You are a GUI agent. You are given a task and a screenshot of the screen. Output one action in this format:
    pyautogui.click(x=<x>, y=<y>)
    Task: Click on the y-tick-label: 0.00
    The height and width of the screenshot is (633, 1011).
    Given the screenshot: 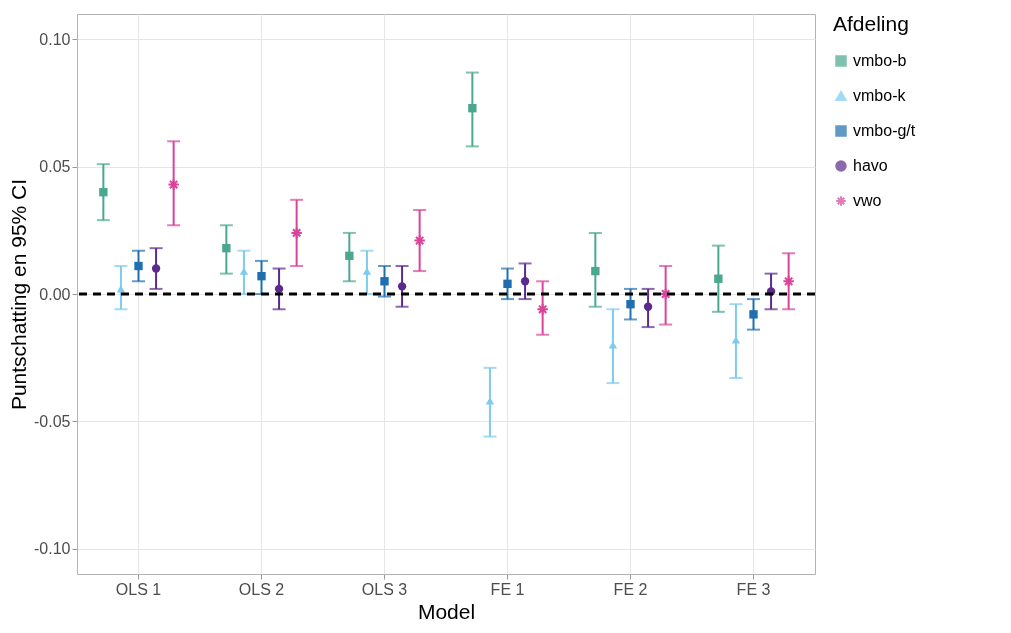 What is the action you would take?
    pyautogui.click(x=55, y=294)
    